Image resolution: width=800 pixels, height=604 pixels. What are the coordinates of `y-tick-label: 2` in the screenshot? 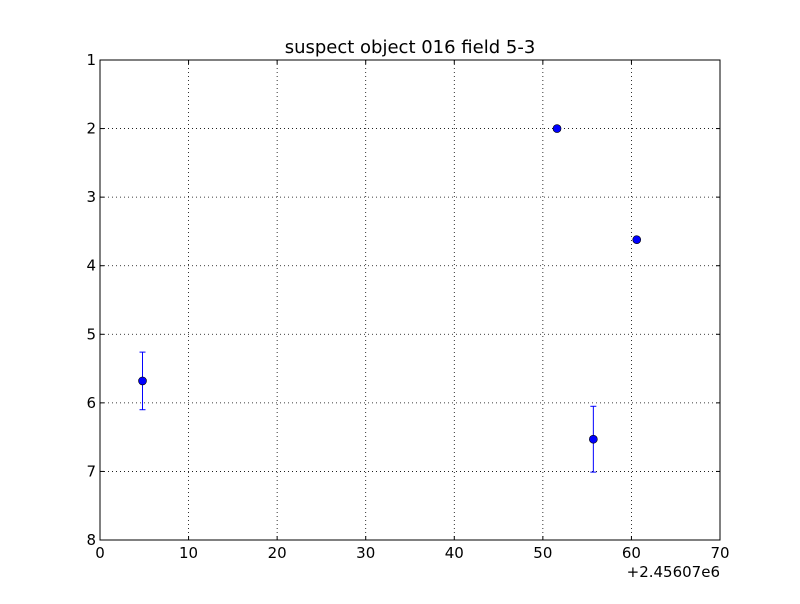 It's located at (91, 129).